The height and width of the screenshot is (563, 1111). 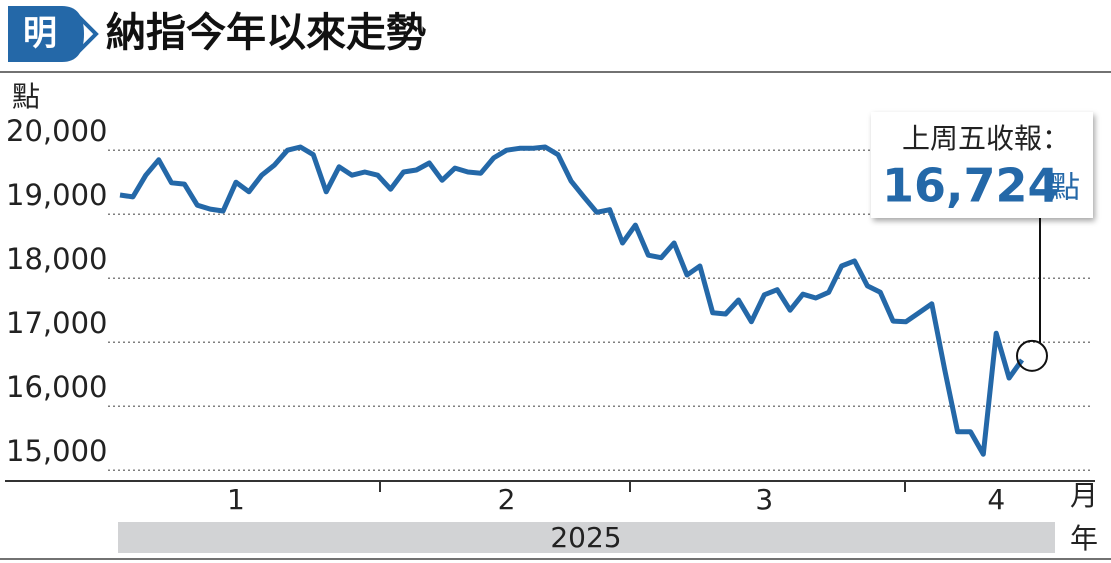 What do you see at coordinates (1084, 495) in the screenshot?
I see `x-unit: 月` at bounding box center [1084, 495].